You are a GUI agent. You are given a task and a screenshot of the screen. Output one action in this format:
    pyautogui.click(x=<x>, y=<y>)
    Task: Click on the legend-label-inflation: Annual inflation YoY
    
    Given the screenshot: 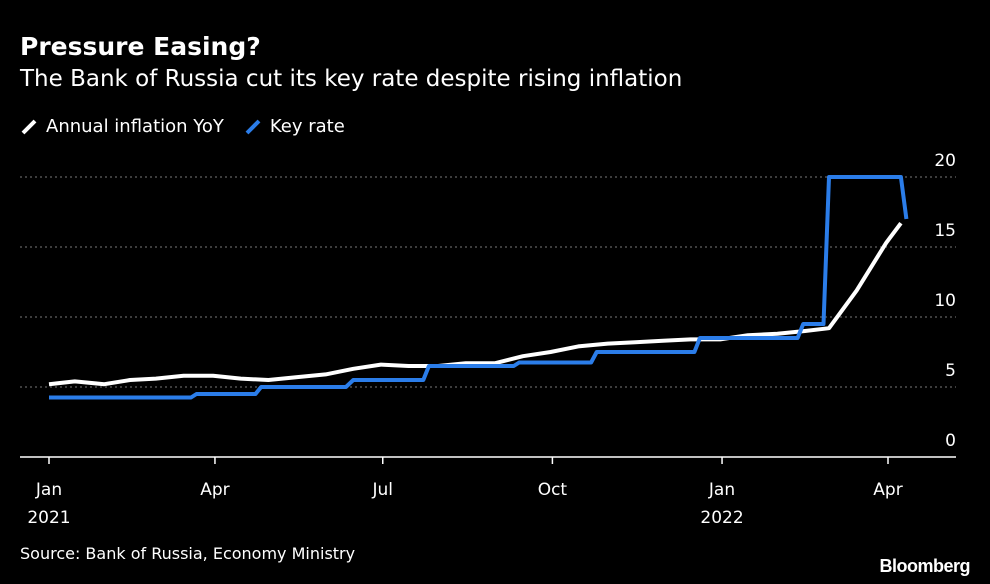 What is the action you would take?
    pyautogui.click(x=135, y=126)
    